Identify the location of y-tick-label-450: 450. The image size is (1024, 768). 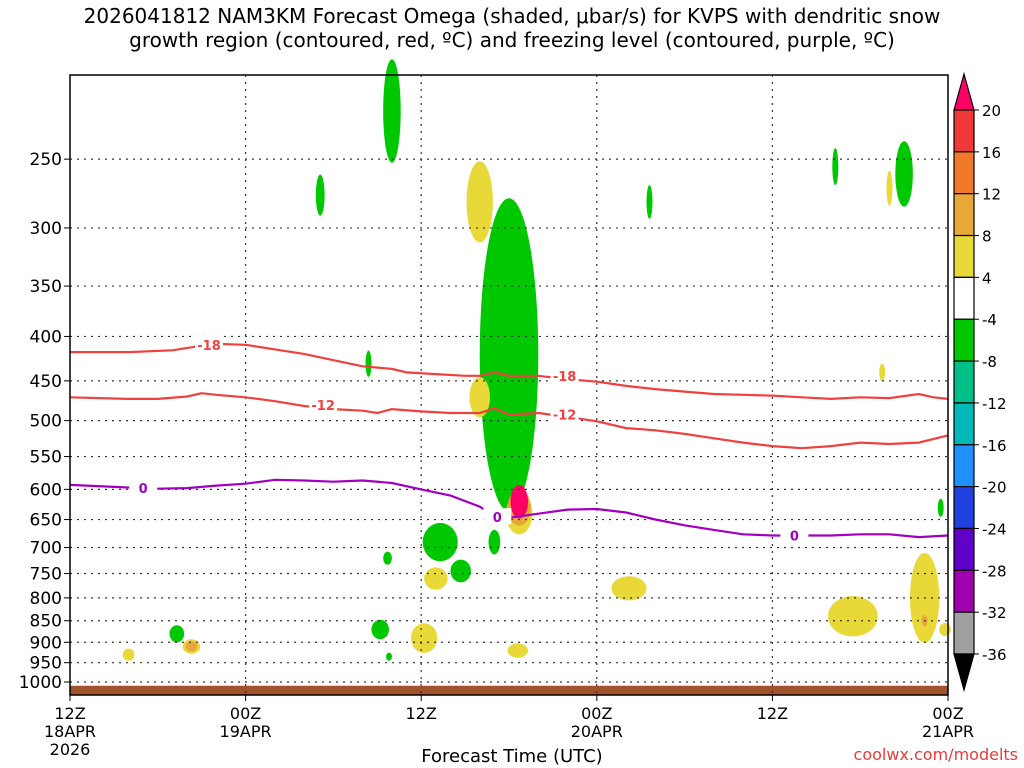
(46, 382).